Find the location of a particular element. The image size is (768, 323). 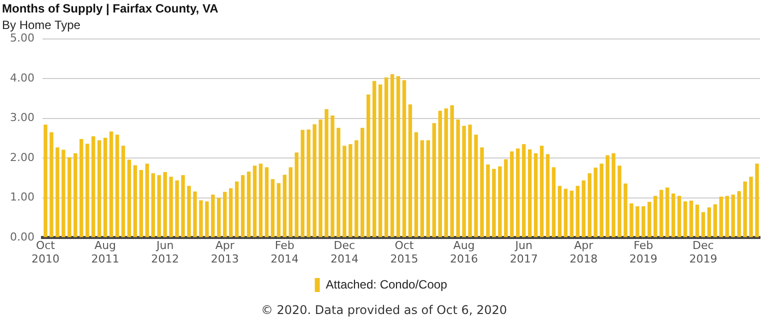

y-tick-label: 2.00 is located at coordinates (22, 157).